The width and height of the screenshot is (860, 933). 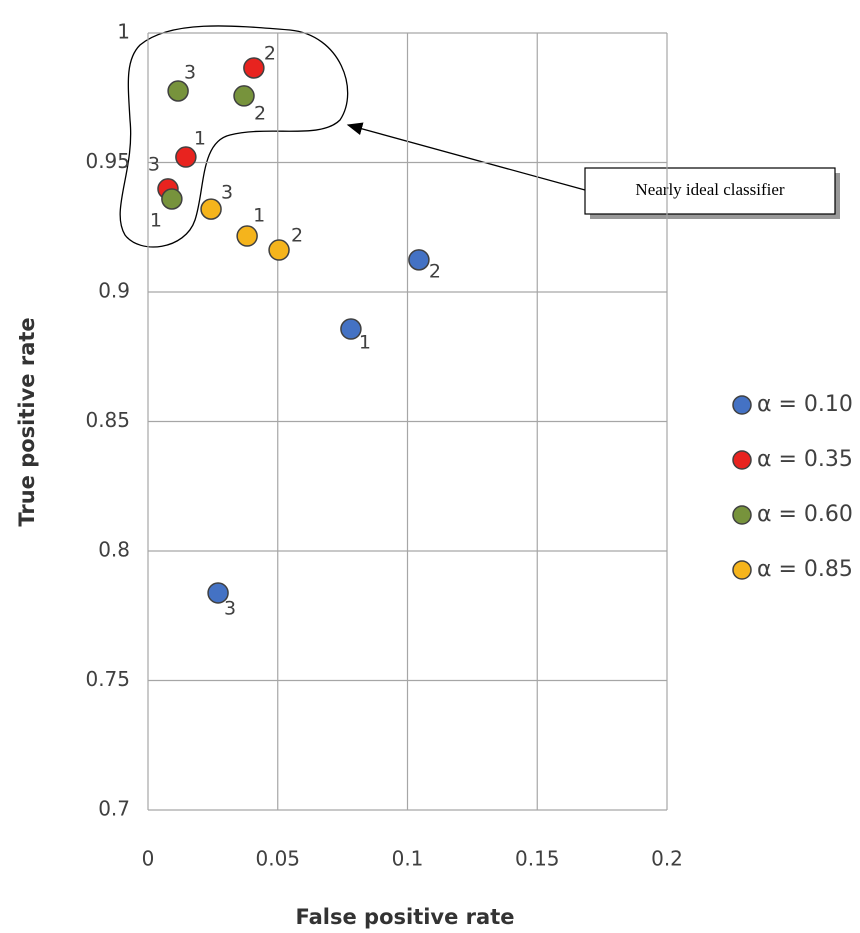 I want to click on y-tick-label: 0.8, so click(x=114, y=550).